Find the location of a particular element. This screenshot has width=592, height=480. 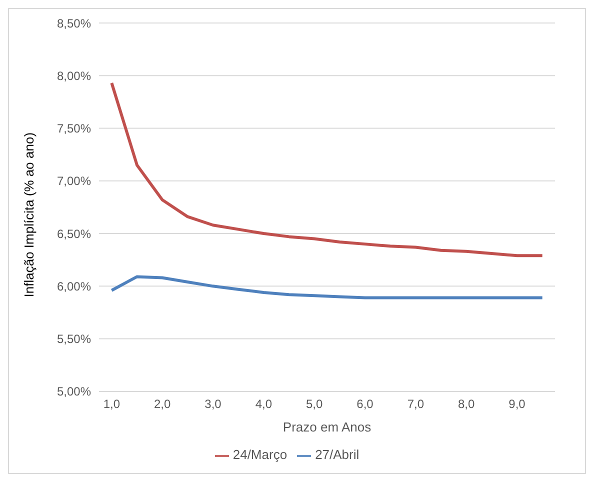

x-tick-label: 6,0 is located at coordinates (365, 403).